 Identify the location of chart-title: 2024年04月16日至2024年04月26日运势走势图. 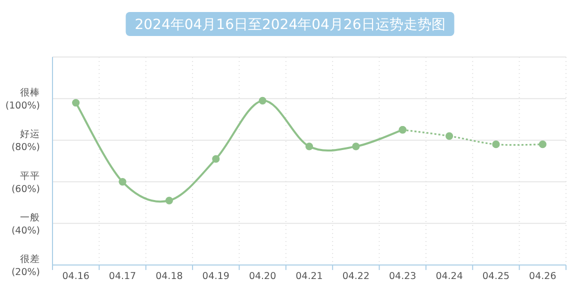
(290, 25).